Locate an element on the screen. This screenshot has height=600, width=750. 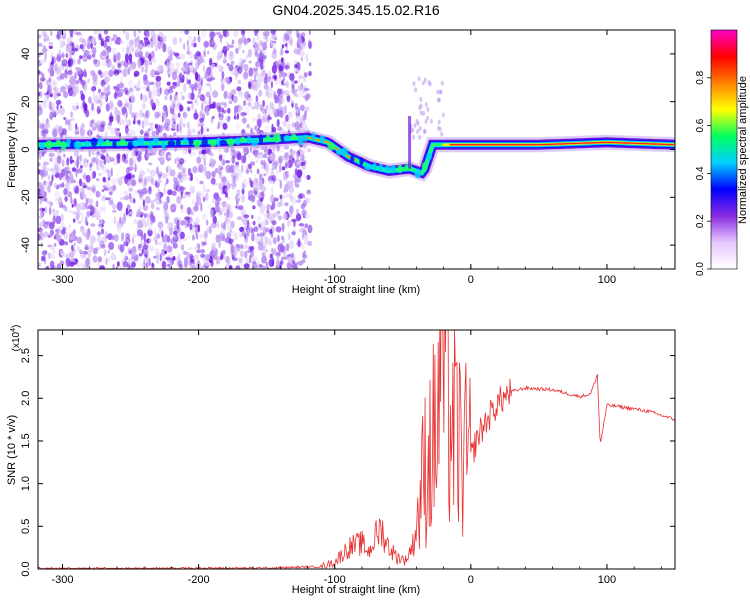
colorbar-tick-label: 0.4 is located at coordinates (700, 173).